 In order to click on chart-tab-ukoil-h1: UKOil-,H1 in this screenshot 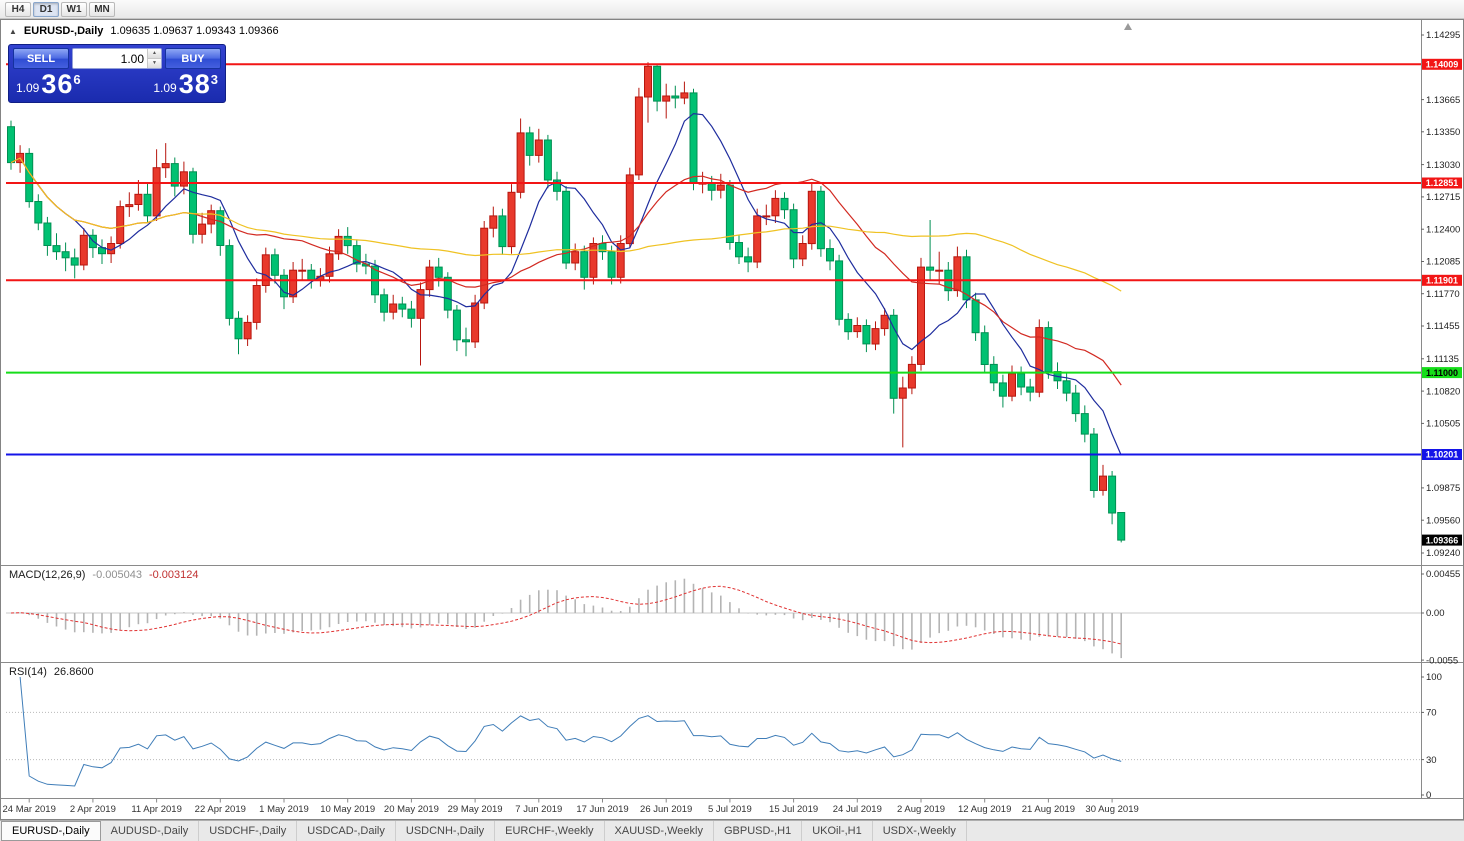, I will do `click(837, 831)`.